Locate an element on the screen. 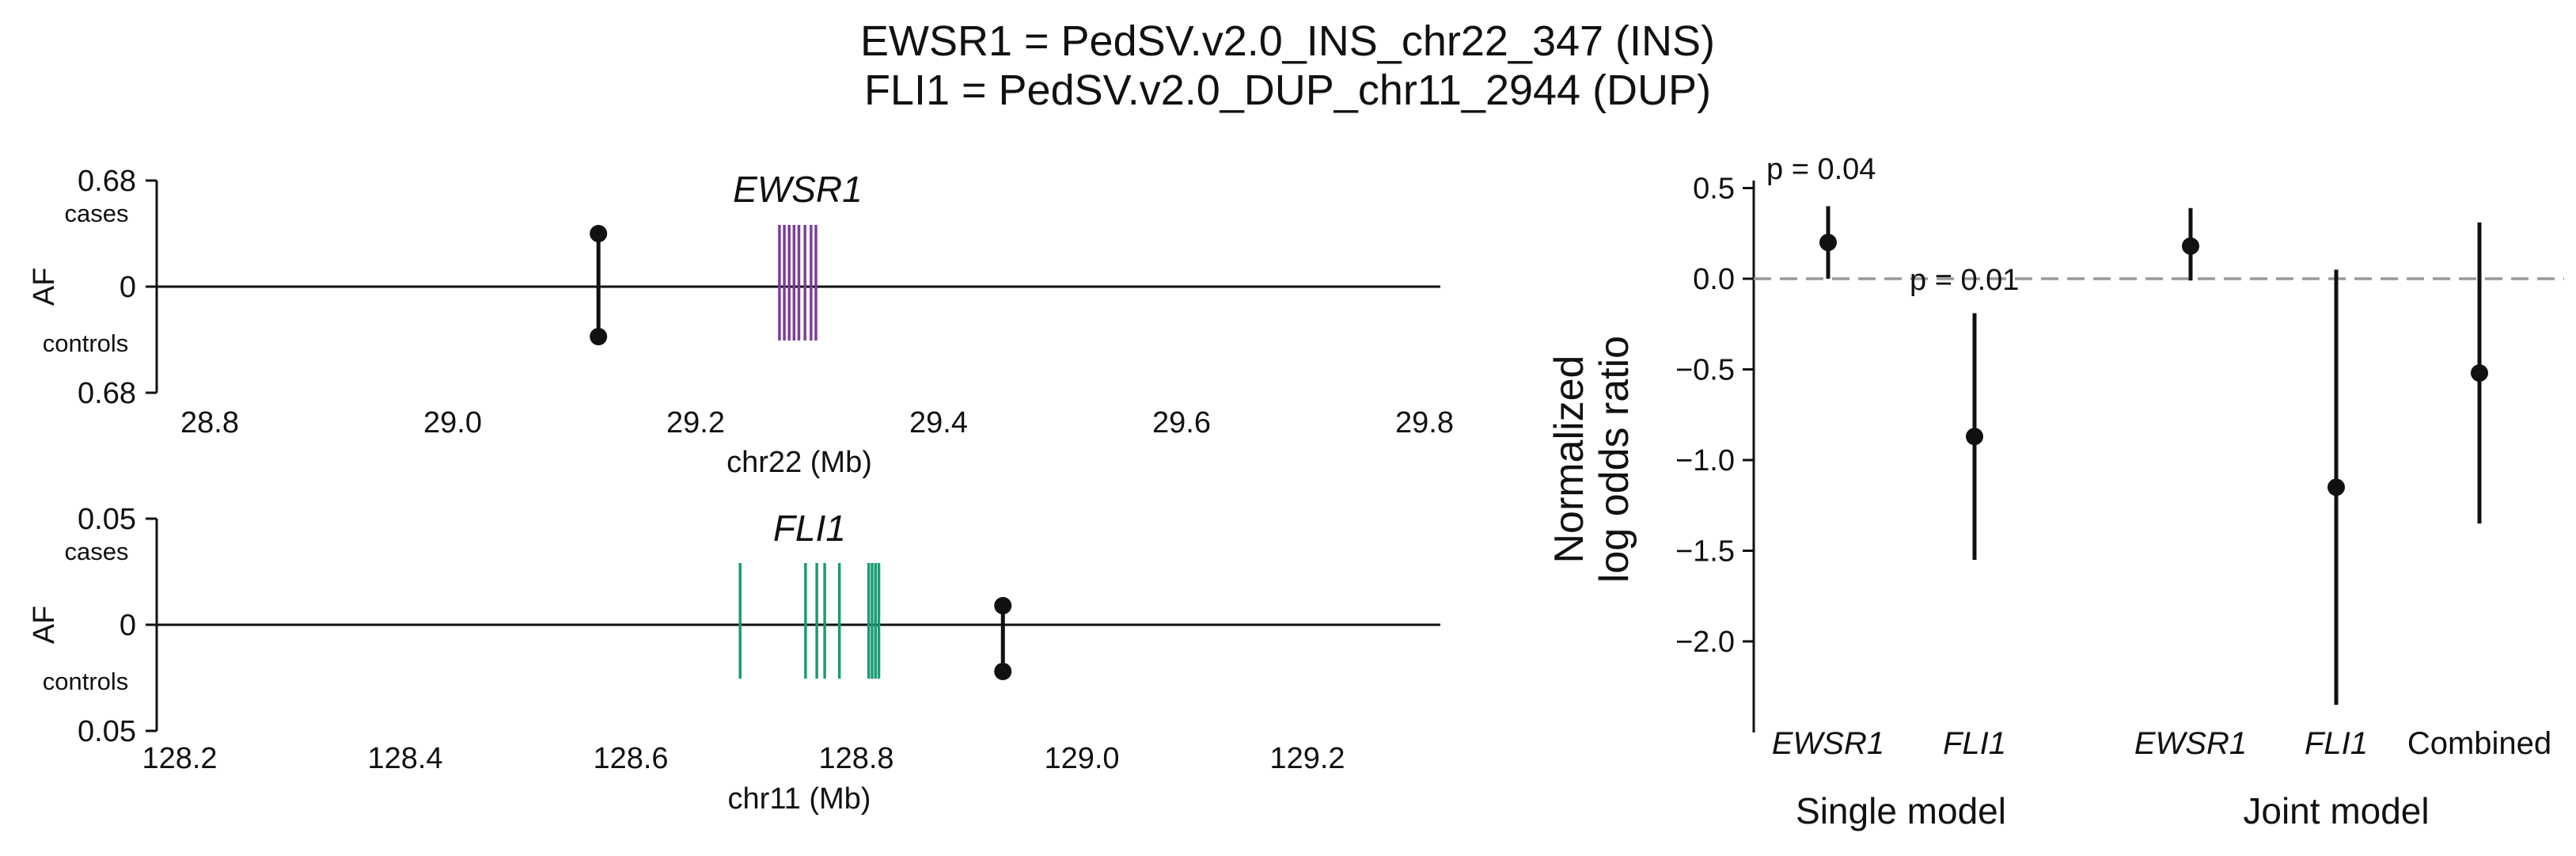 This screenshot has width=2576, height=856. x-tick-label: 128.8 is located at coordinates (855, 758).